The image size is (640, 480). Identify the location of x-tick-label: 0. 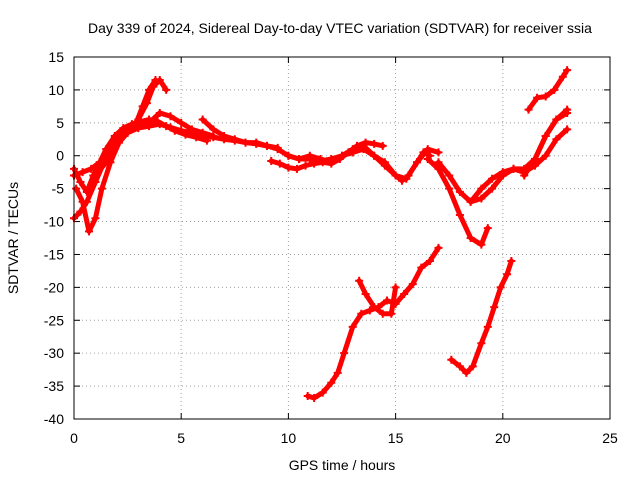
(74, 438).